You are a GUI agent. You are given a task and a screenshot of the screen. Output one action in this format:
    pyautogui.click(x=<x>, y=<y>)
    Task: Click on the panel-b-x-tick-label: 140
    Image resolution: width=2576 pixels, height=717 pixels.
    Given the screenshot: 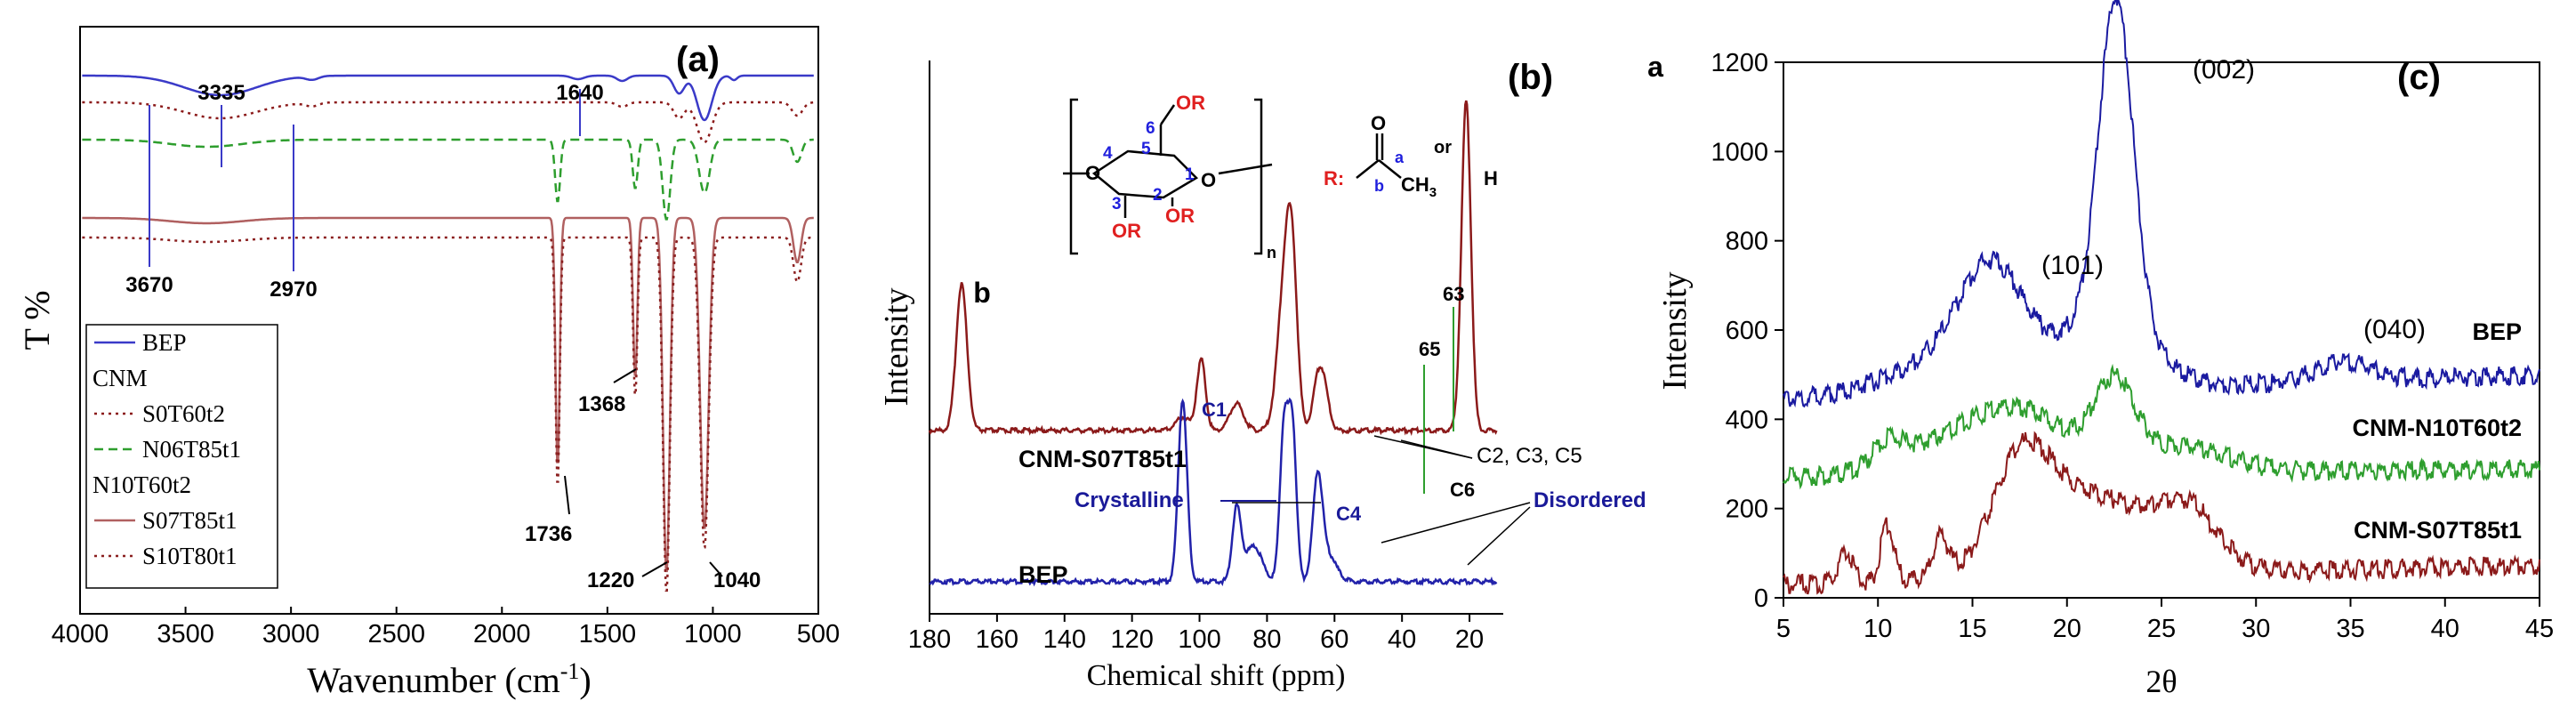 What is the action you would take?
    pyautogui.click(x=1064, y=639)
    